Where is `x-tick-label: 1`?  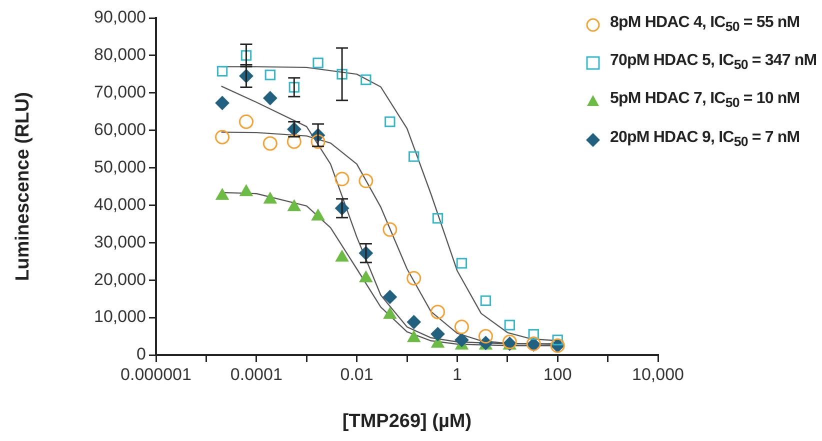
x-tick-label: 1 is located at coordinates (457, 374).